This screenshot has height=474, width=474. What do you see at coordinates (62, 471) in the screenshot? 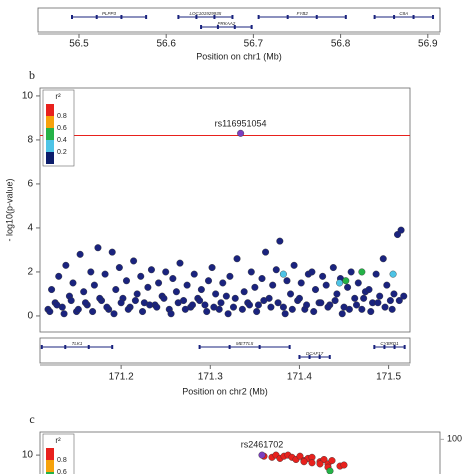
I see `legend-label: 0.6` at bounding box center [62, 471].